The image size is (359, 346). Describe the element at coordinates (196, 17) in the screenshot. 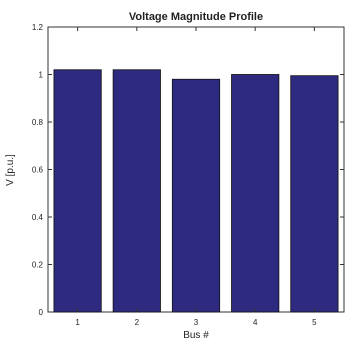

I see `chart-title: Voltage Magnitude Profile` at that location.